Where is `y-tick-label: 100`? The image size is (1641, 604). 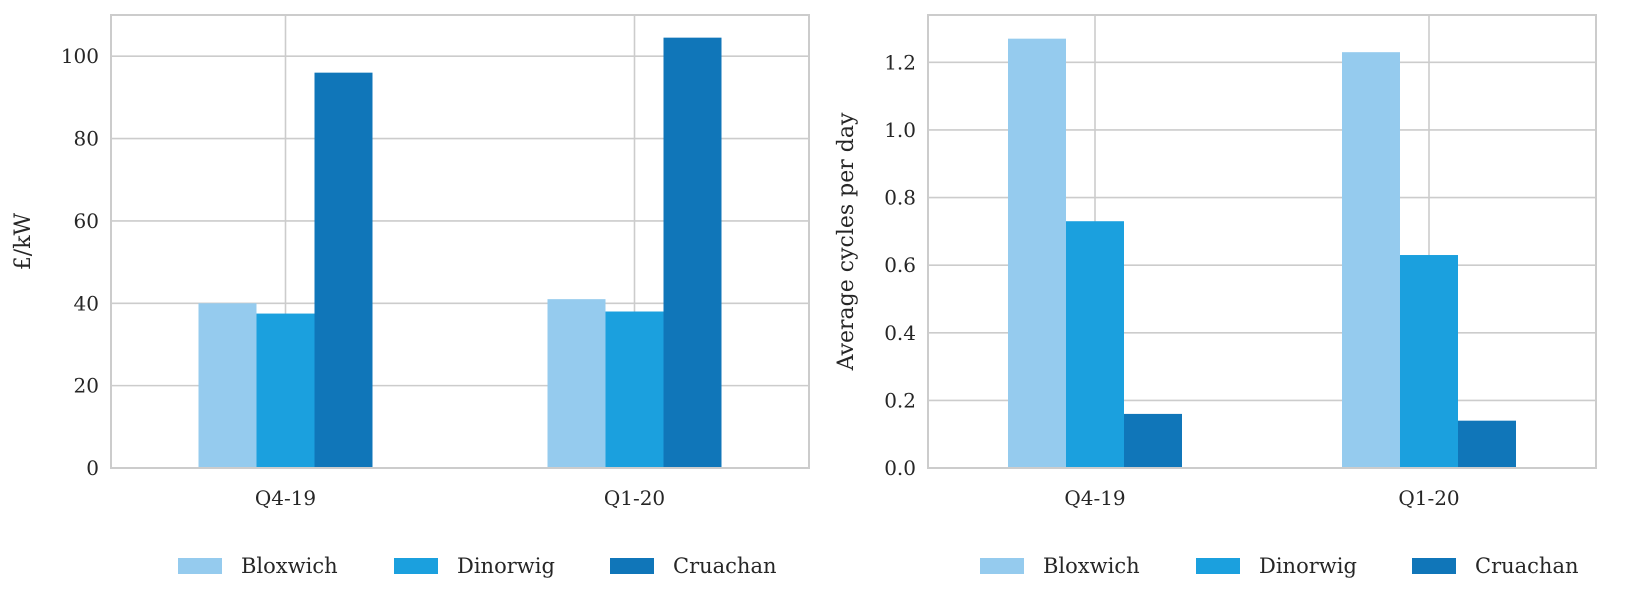
y-tick-label: 100 is located at coordinates (80, 56).